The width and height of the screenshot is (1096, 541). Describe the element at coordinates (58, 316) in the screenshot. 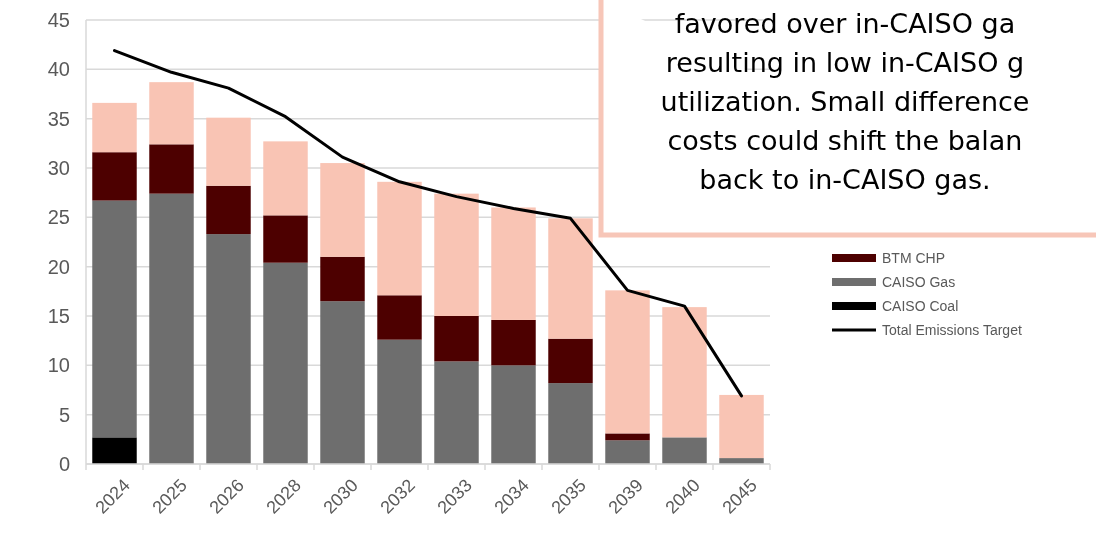

I see `y-tick-label: 15` at that location.